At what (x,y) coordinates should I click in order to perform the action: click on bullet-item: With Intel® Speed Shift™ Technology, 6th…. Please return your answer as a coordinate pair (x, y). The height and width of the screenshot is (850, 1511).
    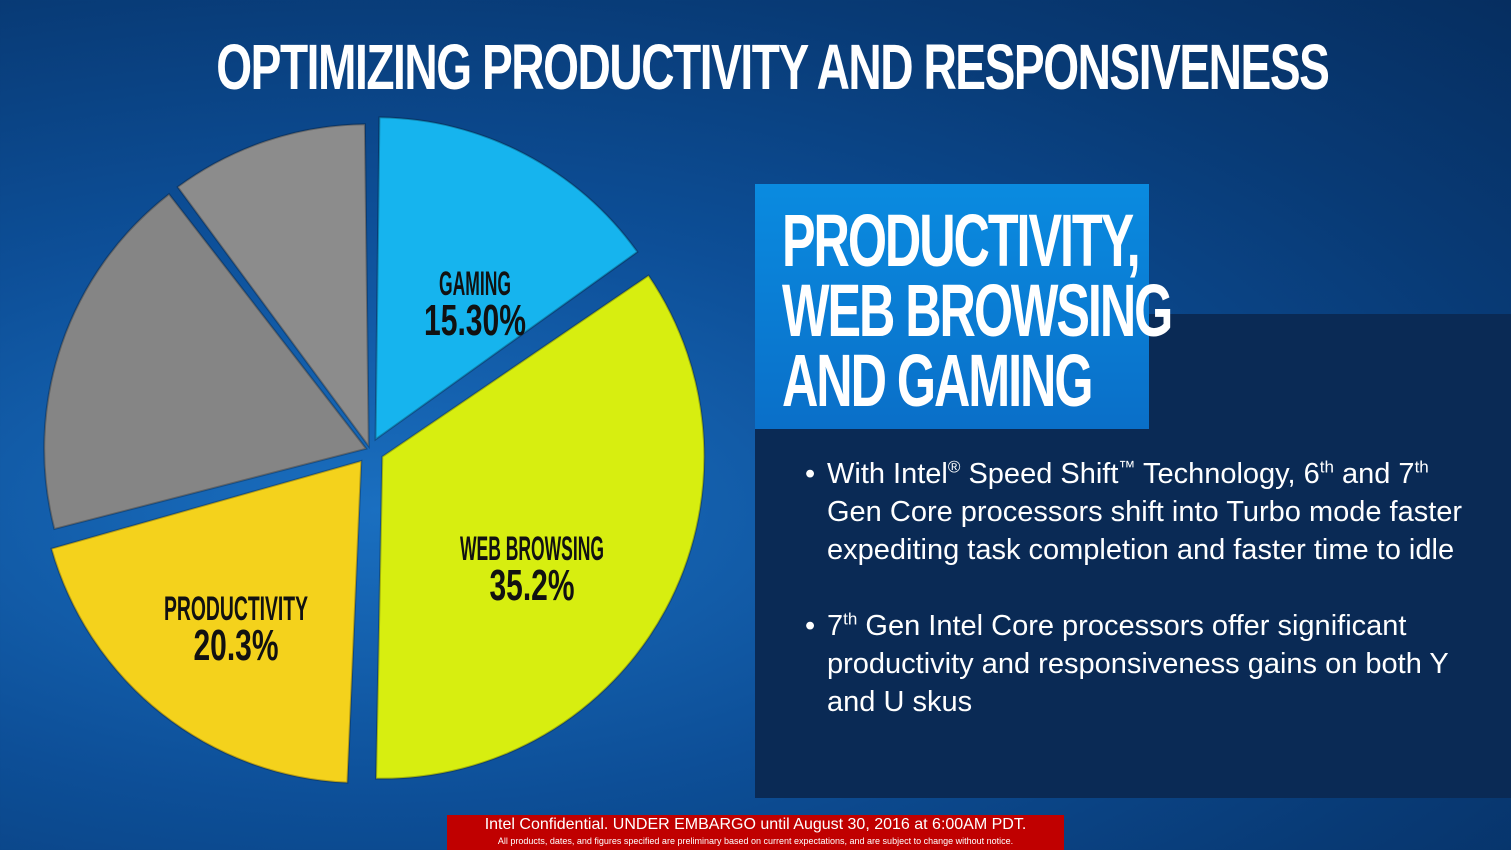
    Looking at the image, I should click on (1145, 512).